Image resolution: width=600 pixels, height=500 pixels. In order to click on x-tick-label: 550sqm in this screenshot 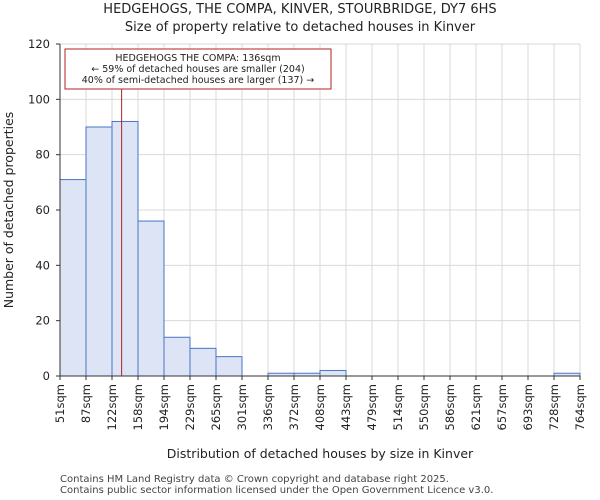, I will do `click(424, 407)`.